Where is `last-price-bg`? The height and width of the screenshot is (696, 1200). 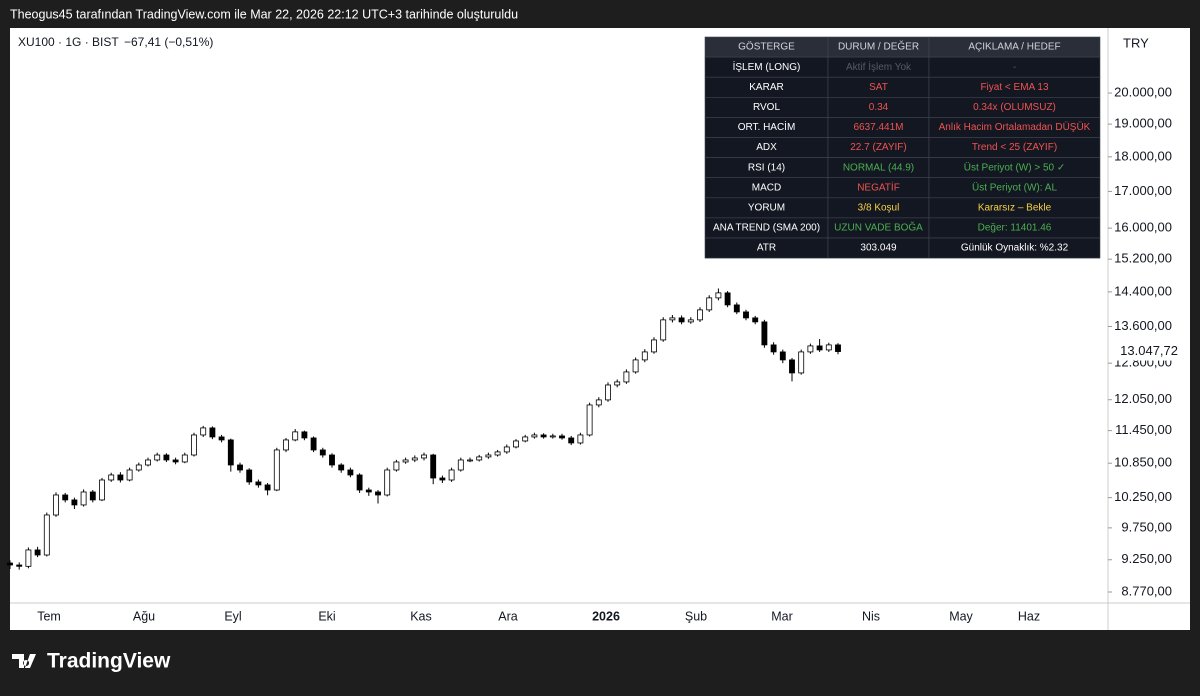
last-price-bg is located at coordinates (1150, 351).